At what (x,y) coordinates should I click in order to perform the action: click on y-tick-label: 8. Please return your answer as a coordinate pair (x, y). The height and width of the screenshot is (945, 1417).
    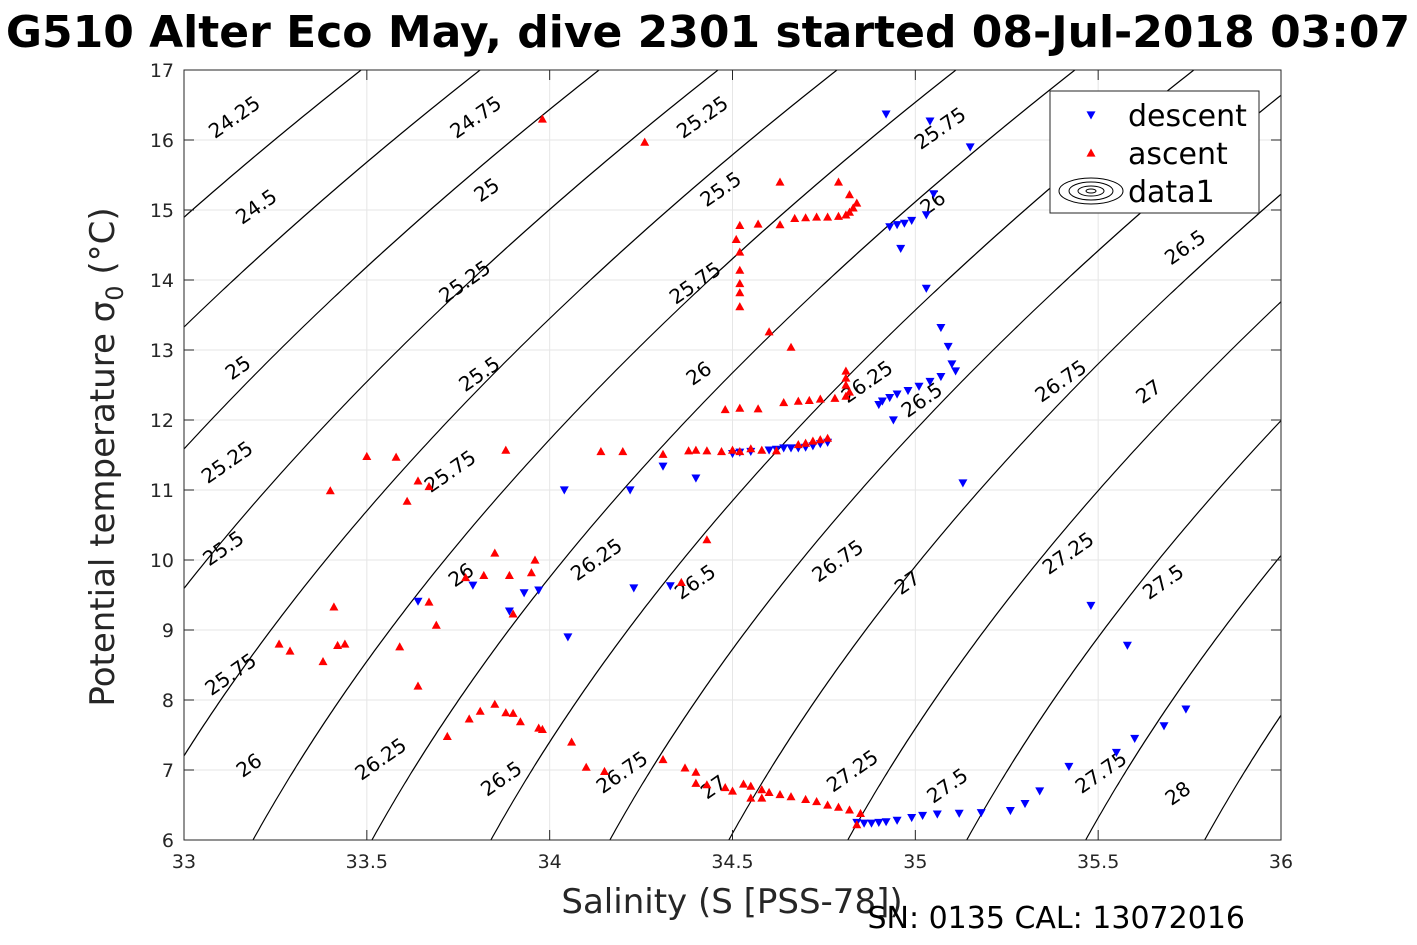
    Looking at the image, I should click on (168, 701).